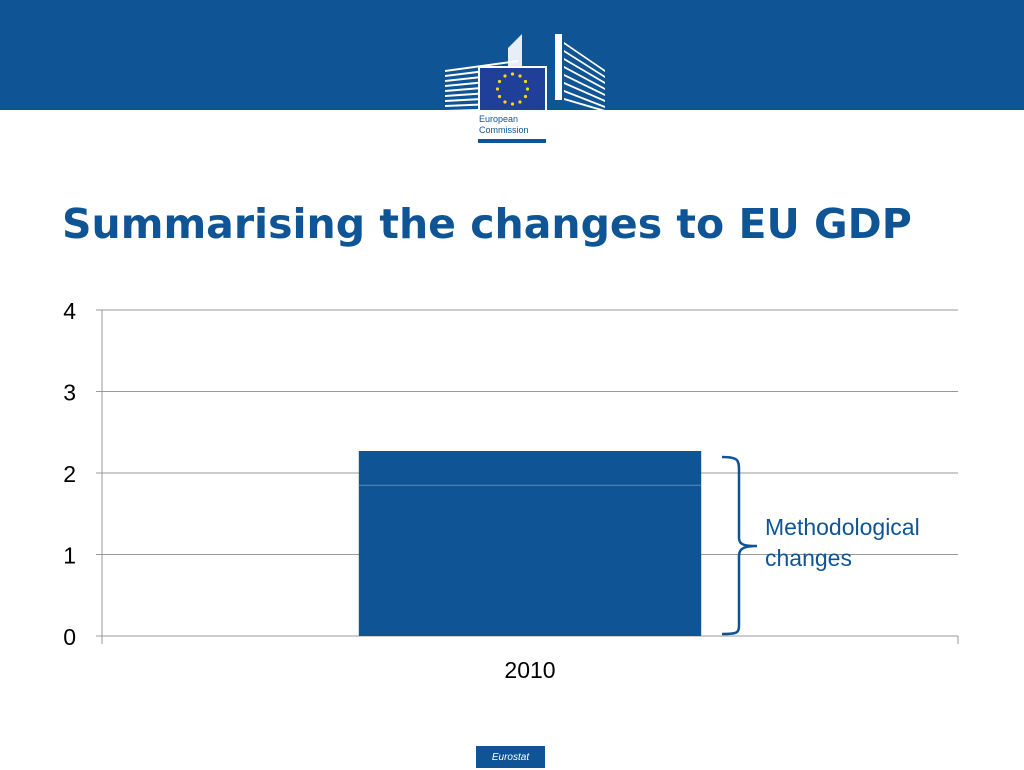 This screenshot has height=770, width=1024. What do you see at coordinates (69, 474) in the screenshot?
I see `y-tick-label-2: 2` at bounding box center [69, 474].